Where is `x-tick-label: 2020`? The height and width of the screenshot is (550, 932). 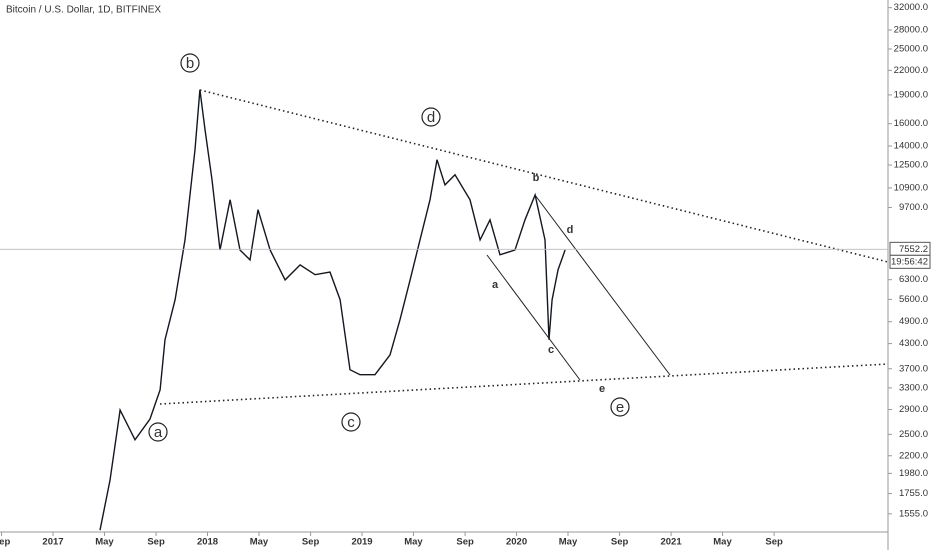 x-tick-label: 2020 is located at coordinates (516, 542).